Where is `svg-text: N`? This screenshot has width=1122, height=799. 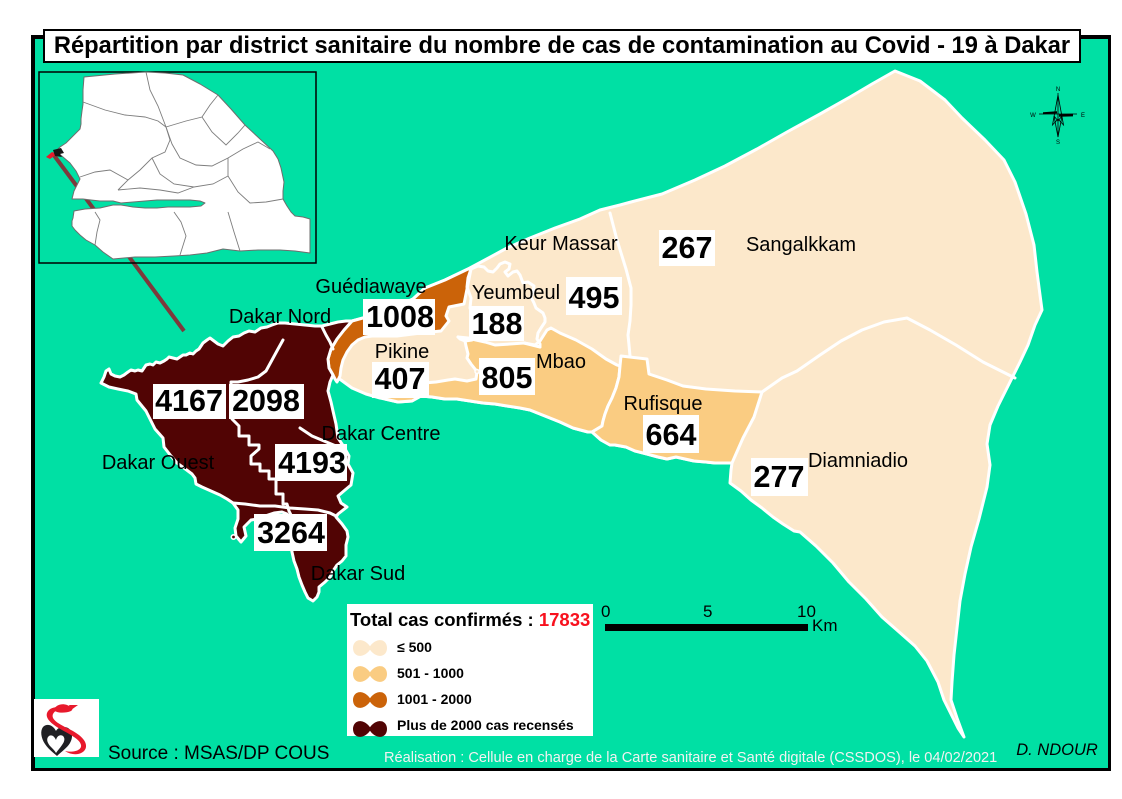
svg-text: N is located at coordinates (1058, 90).